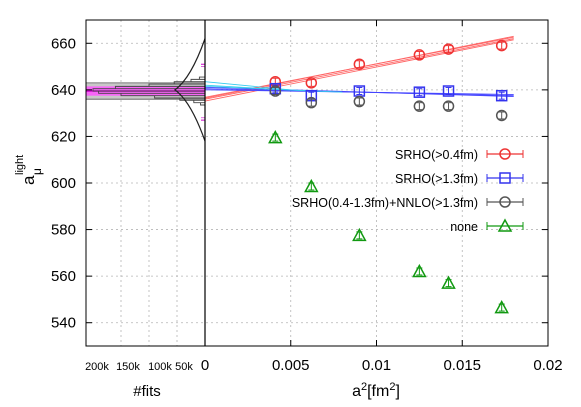 This screenshot has width=581, height=407. Describe the element at coordinates (63, 90) in the screenshot. I see `y-tick-label: 640` at that location.